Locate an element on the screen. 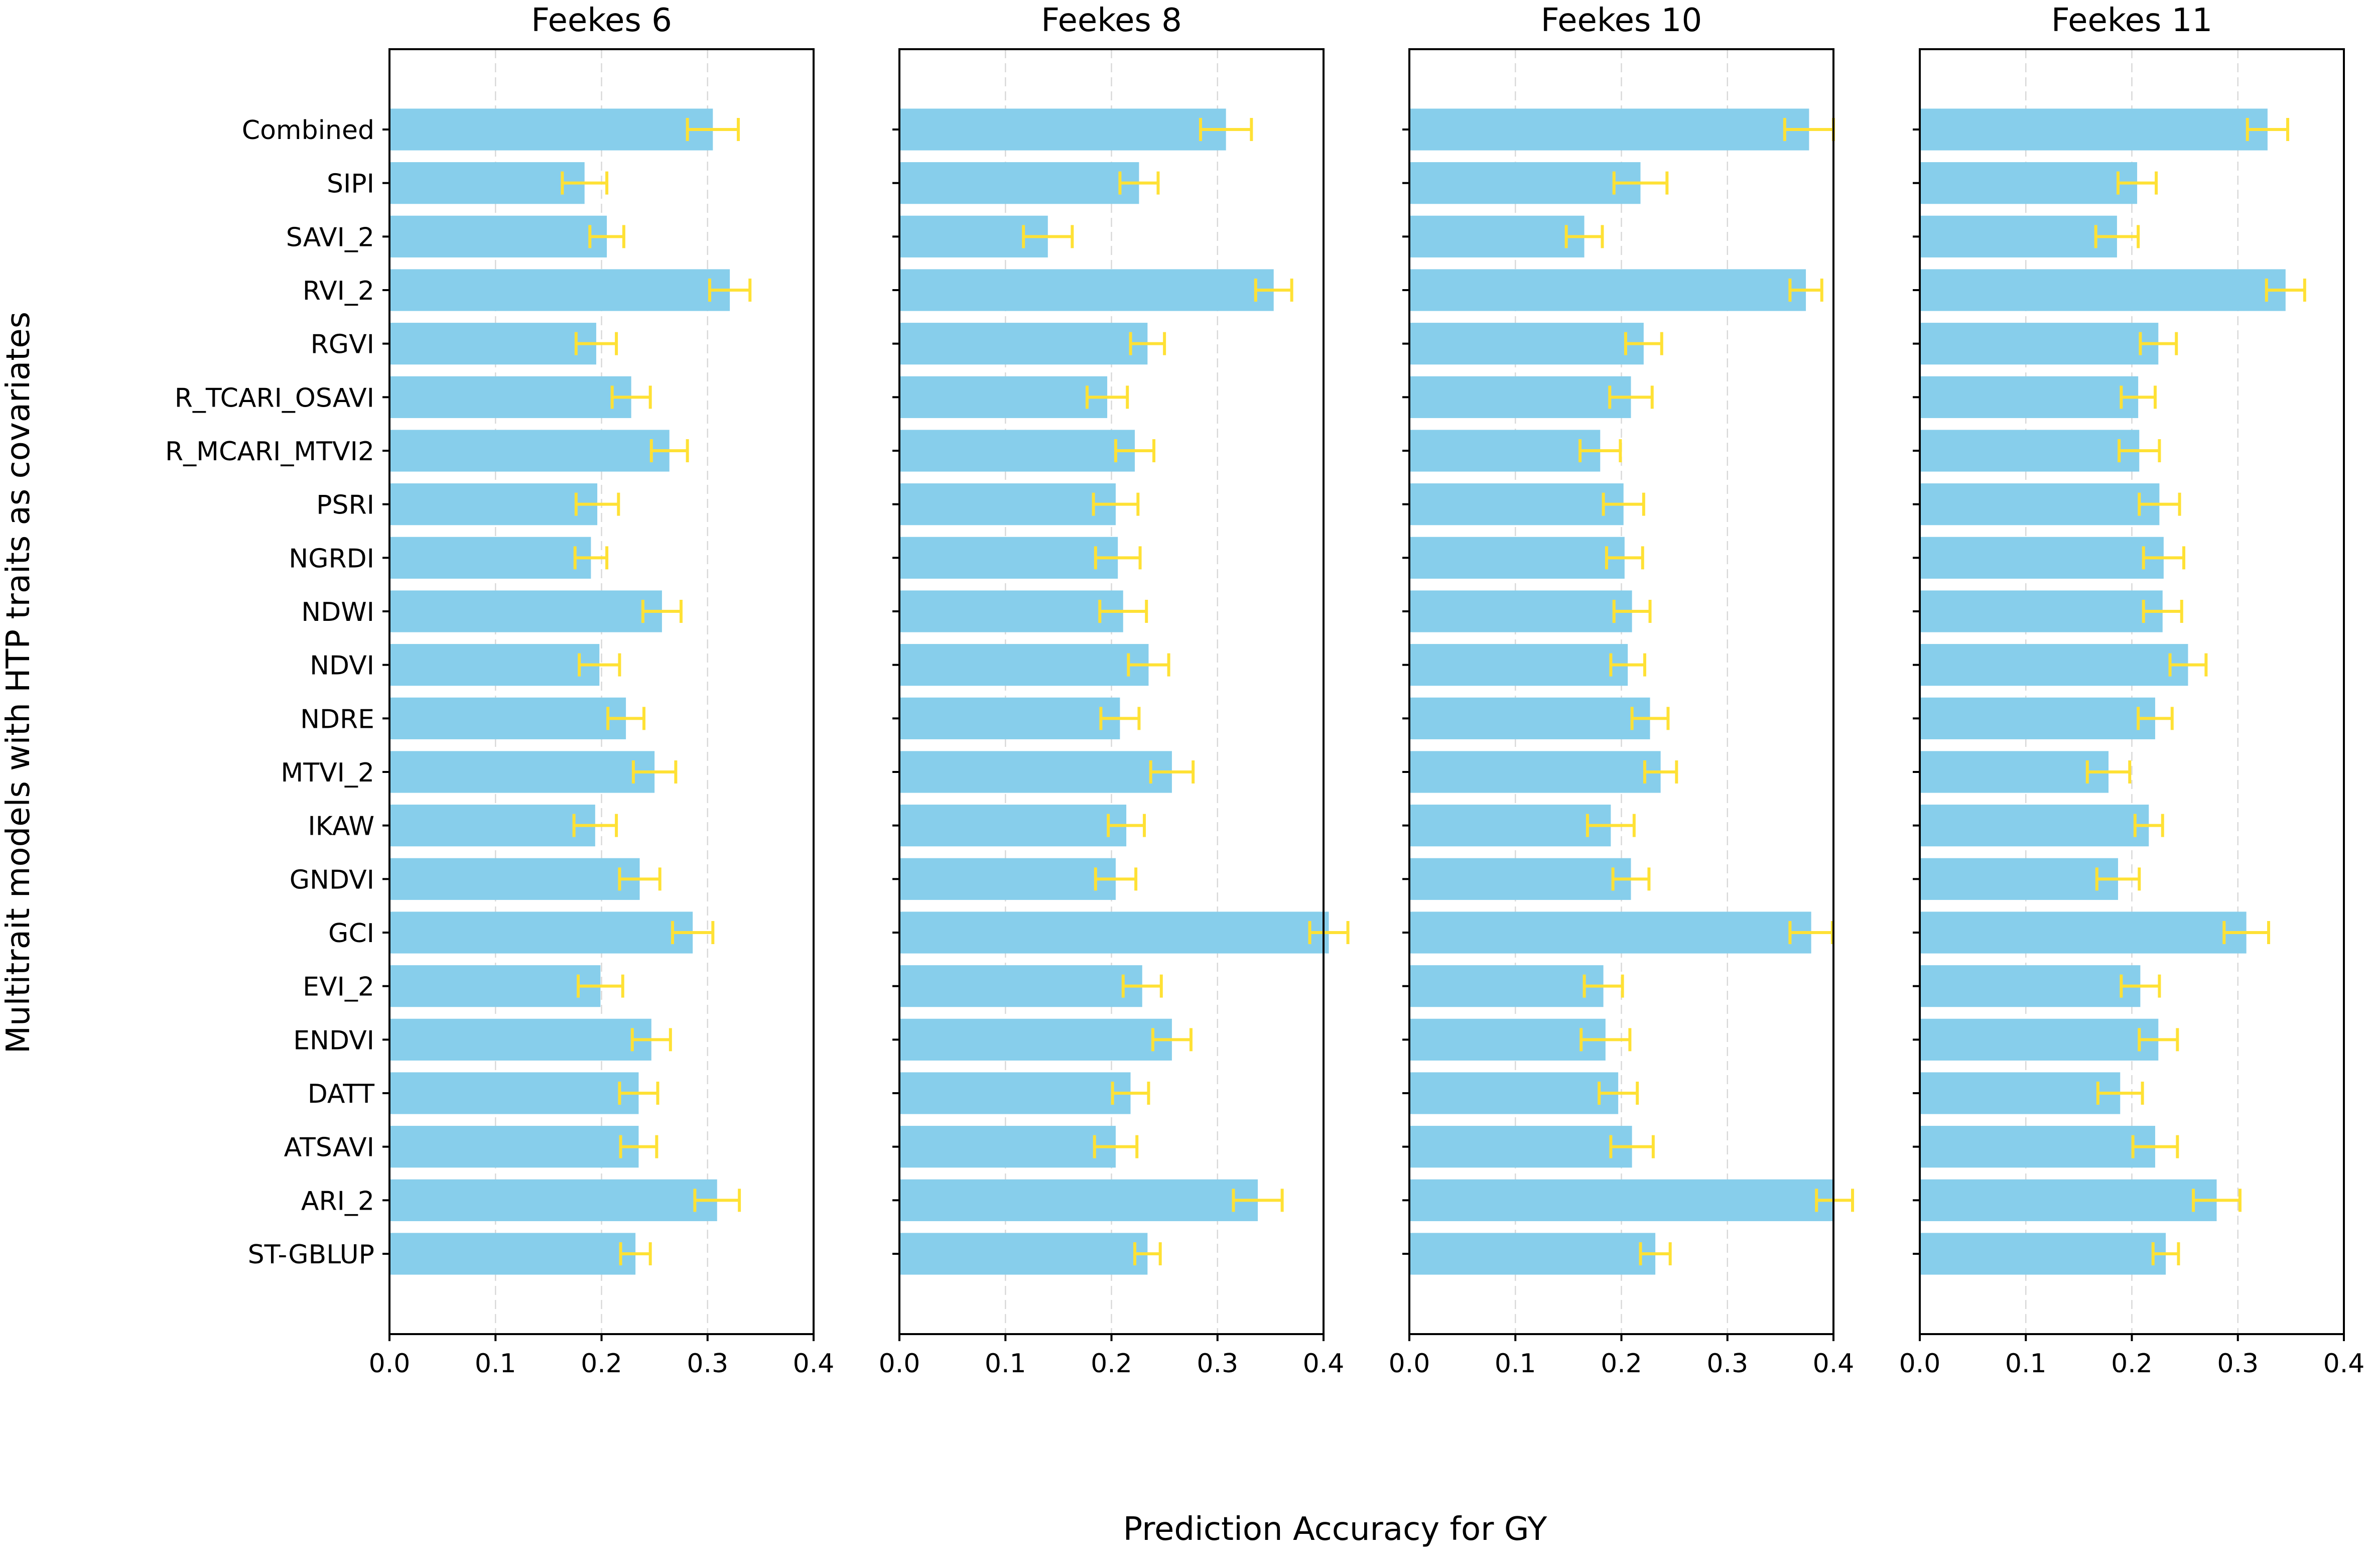 This screenshot has height=1568, width=2371. y-tick-label: ATSAVI is located at coordinates (329, 1148).